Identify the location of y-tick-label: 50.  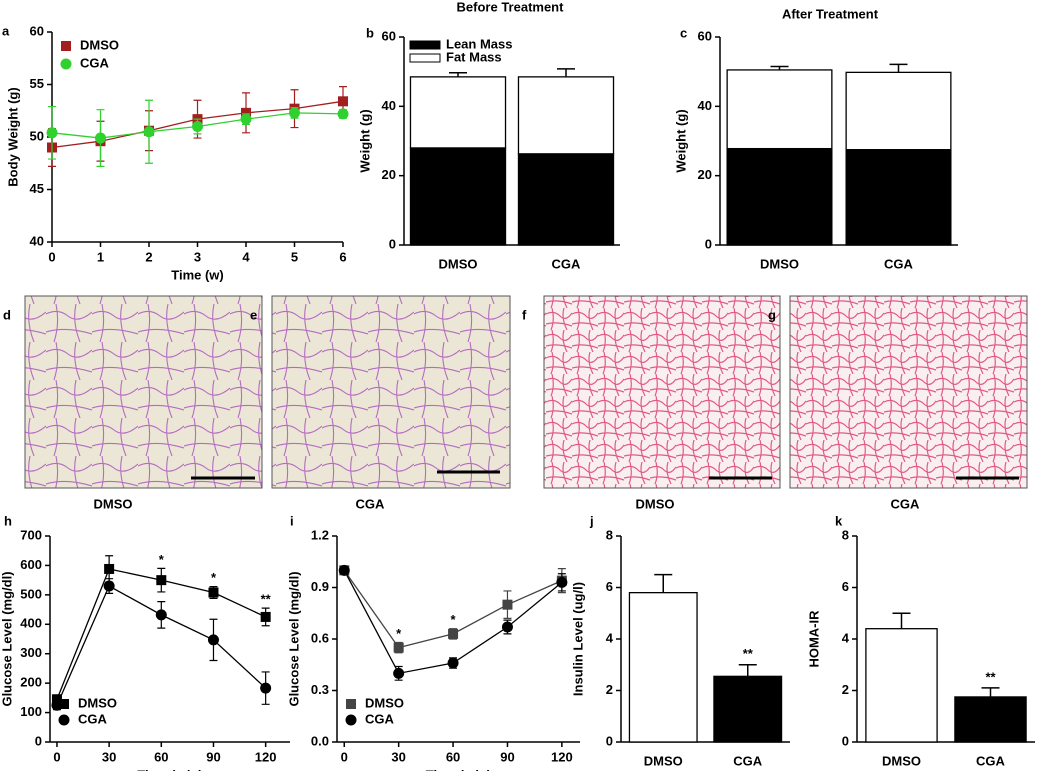
(37, 135).